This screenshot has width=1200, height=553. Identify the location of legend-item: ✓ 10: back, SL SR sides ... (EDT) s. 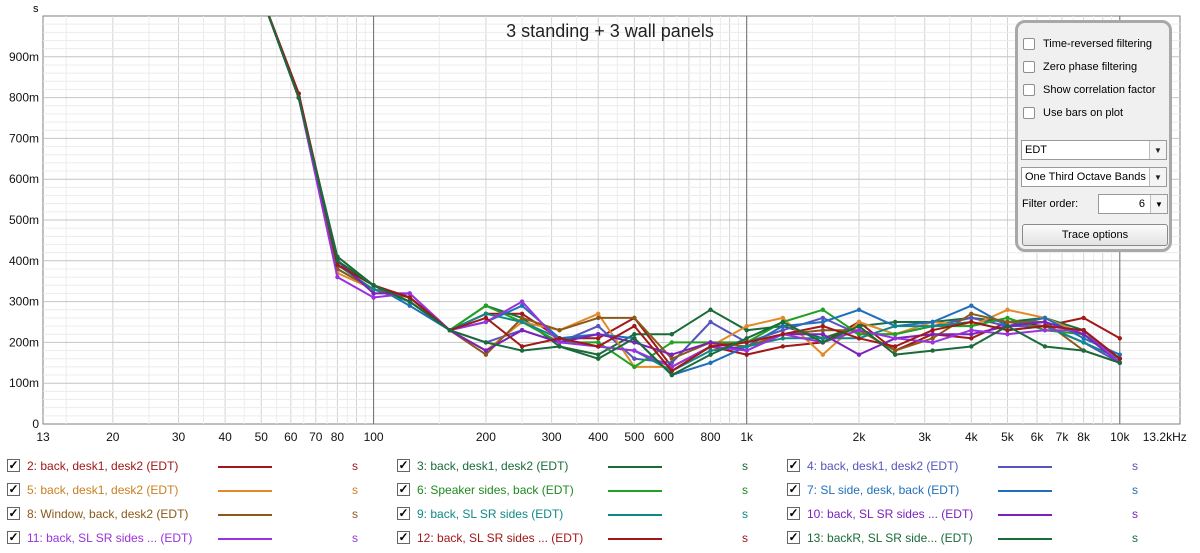
(970, 514).